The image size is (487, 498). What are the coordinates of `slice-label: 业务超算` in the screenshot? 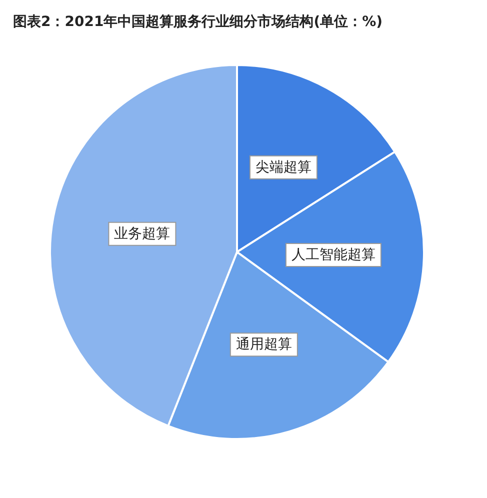 It's located at (142, 234).